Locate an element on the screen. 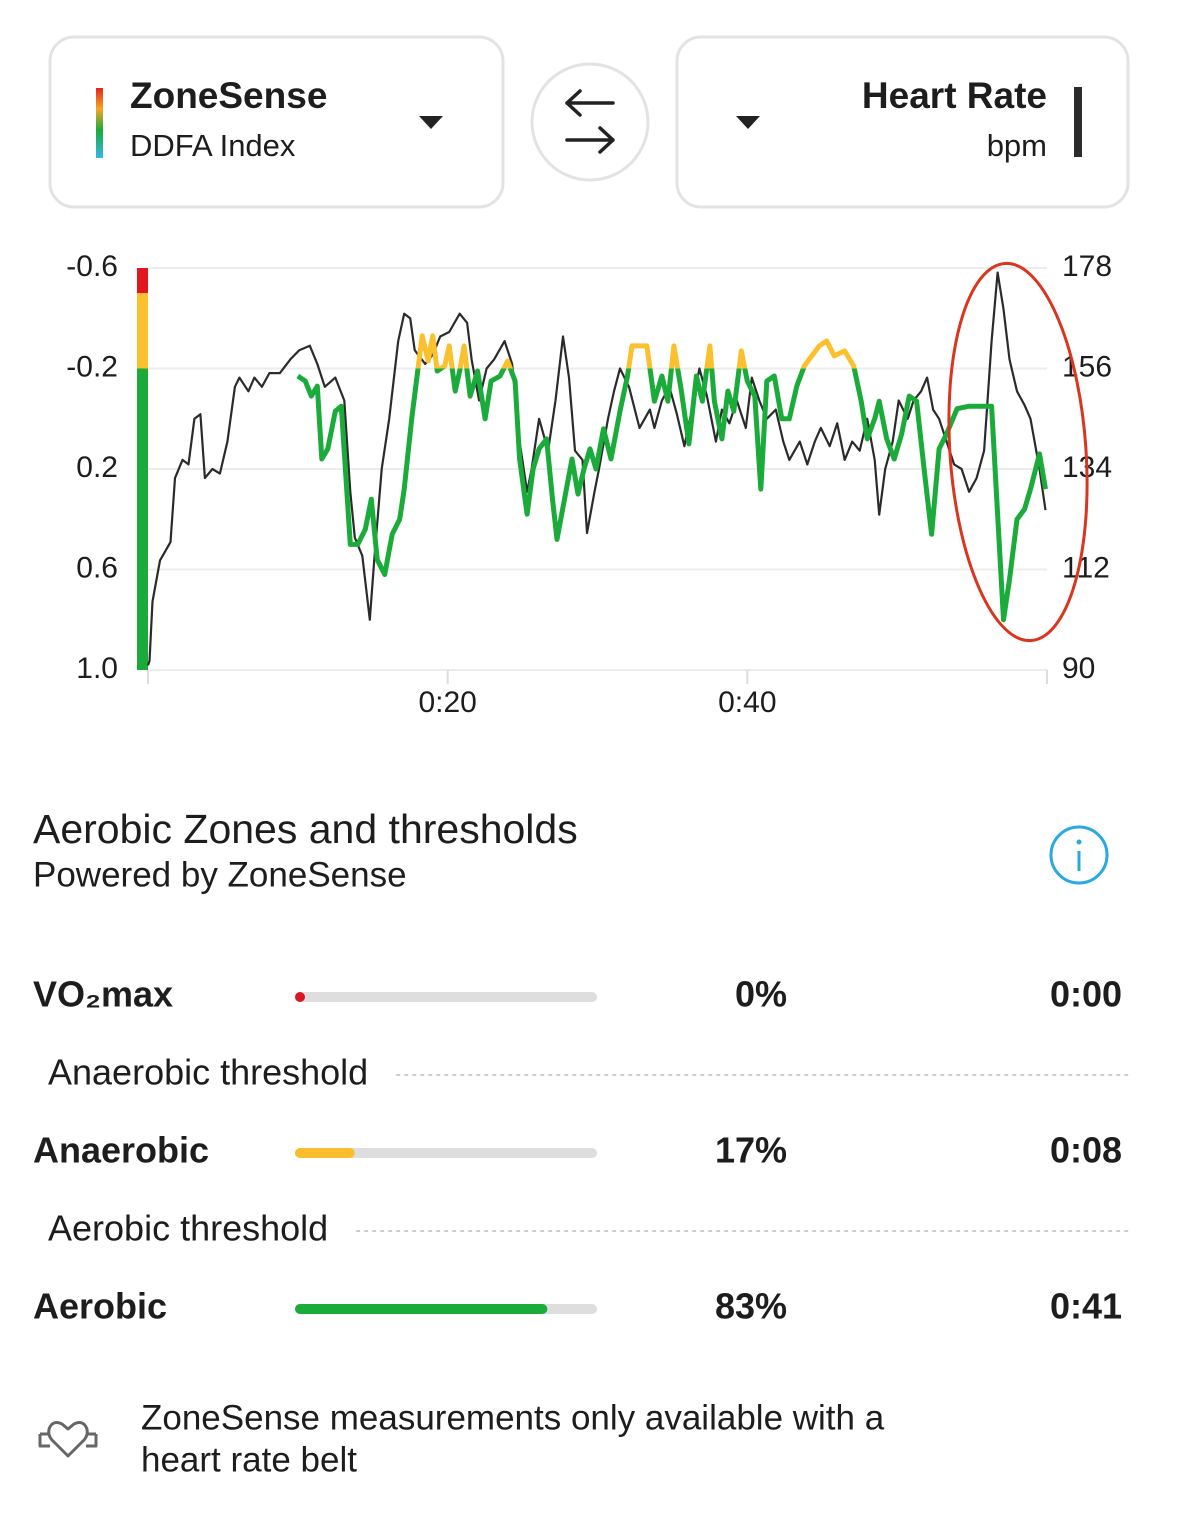 This screenshot has width=1178, height=1523. selector-unit: DDFA Index is located at coordinates (213, 145).